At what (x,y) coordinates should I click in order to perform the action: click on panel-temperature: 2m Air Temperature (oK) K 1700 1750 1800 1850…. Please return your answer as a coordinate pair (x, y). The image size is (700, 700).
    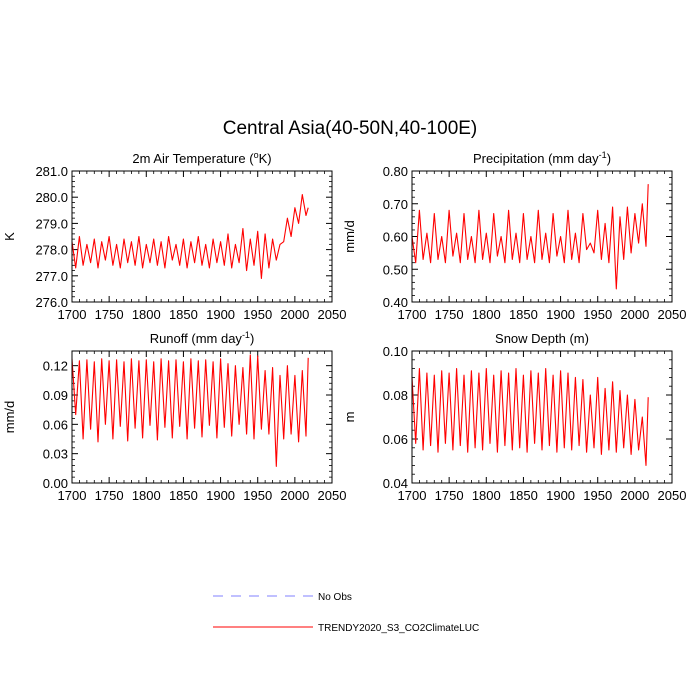
    Looking at the image, I should click on (174, 236).